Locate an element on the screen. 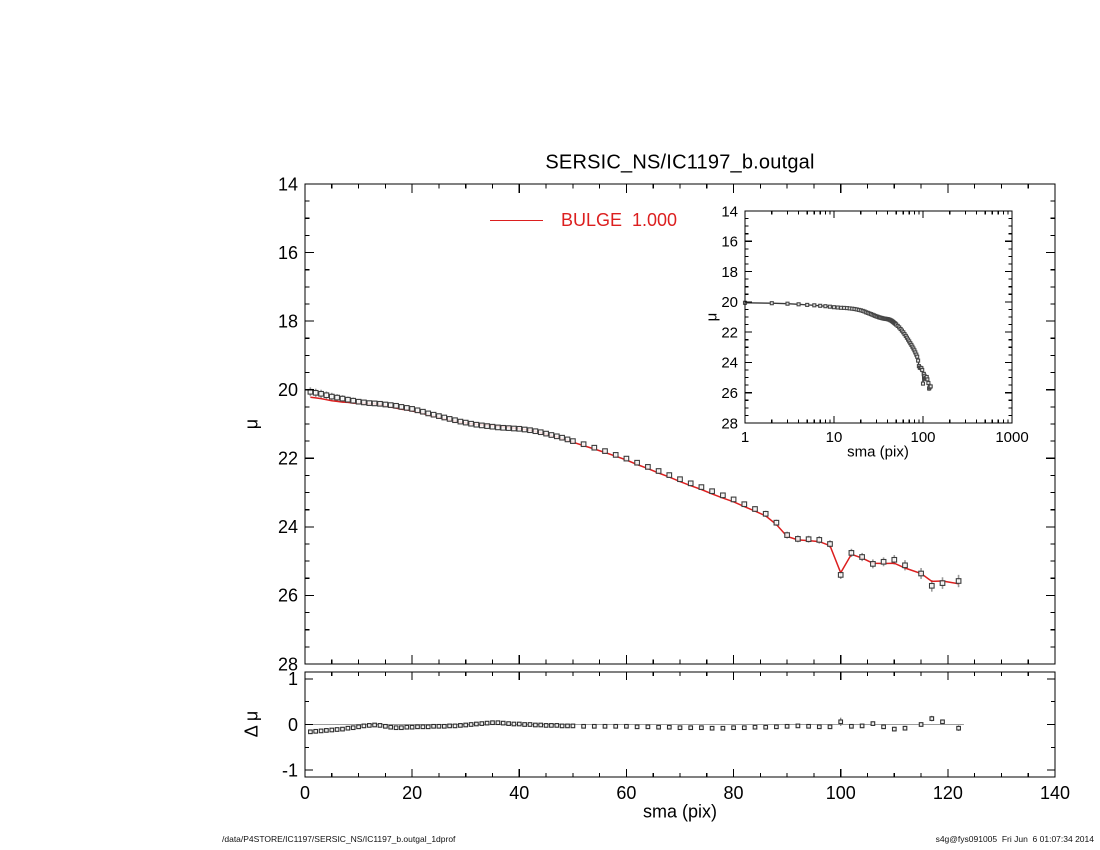  x-axis-label: sma (pix) is located at coordinates (680, 811).